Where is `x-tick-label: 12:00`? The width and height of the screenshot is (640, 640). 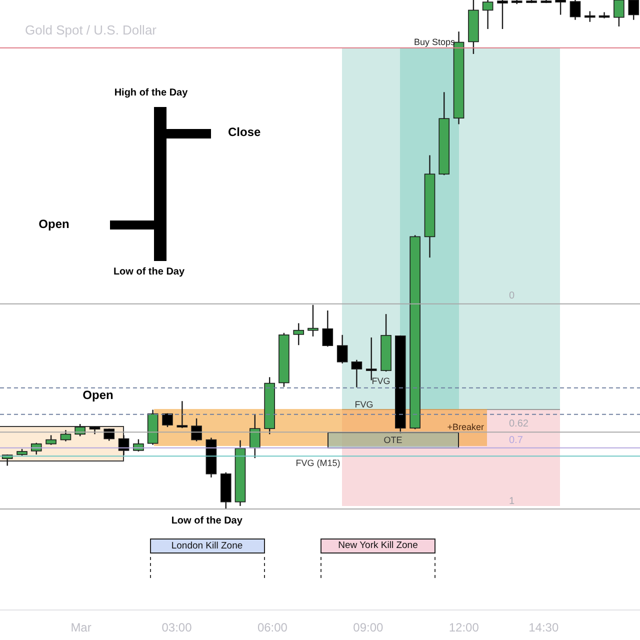
x-tick-label: 12:00 is located at coordinates (464, 627).